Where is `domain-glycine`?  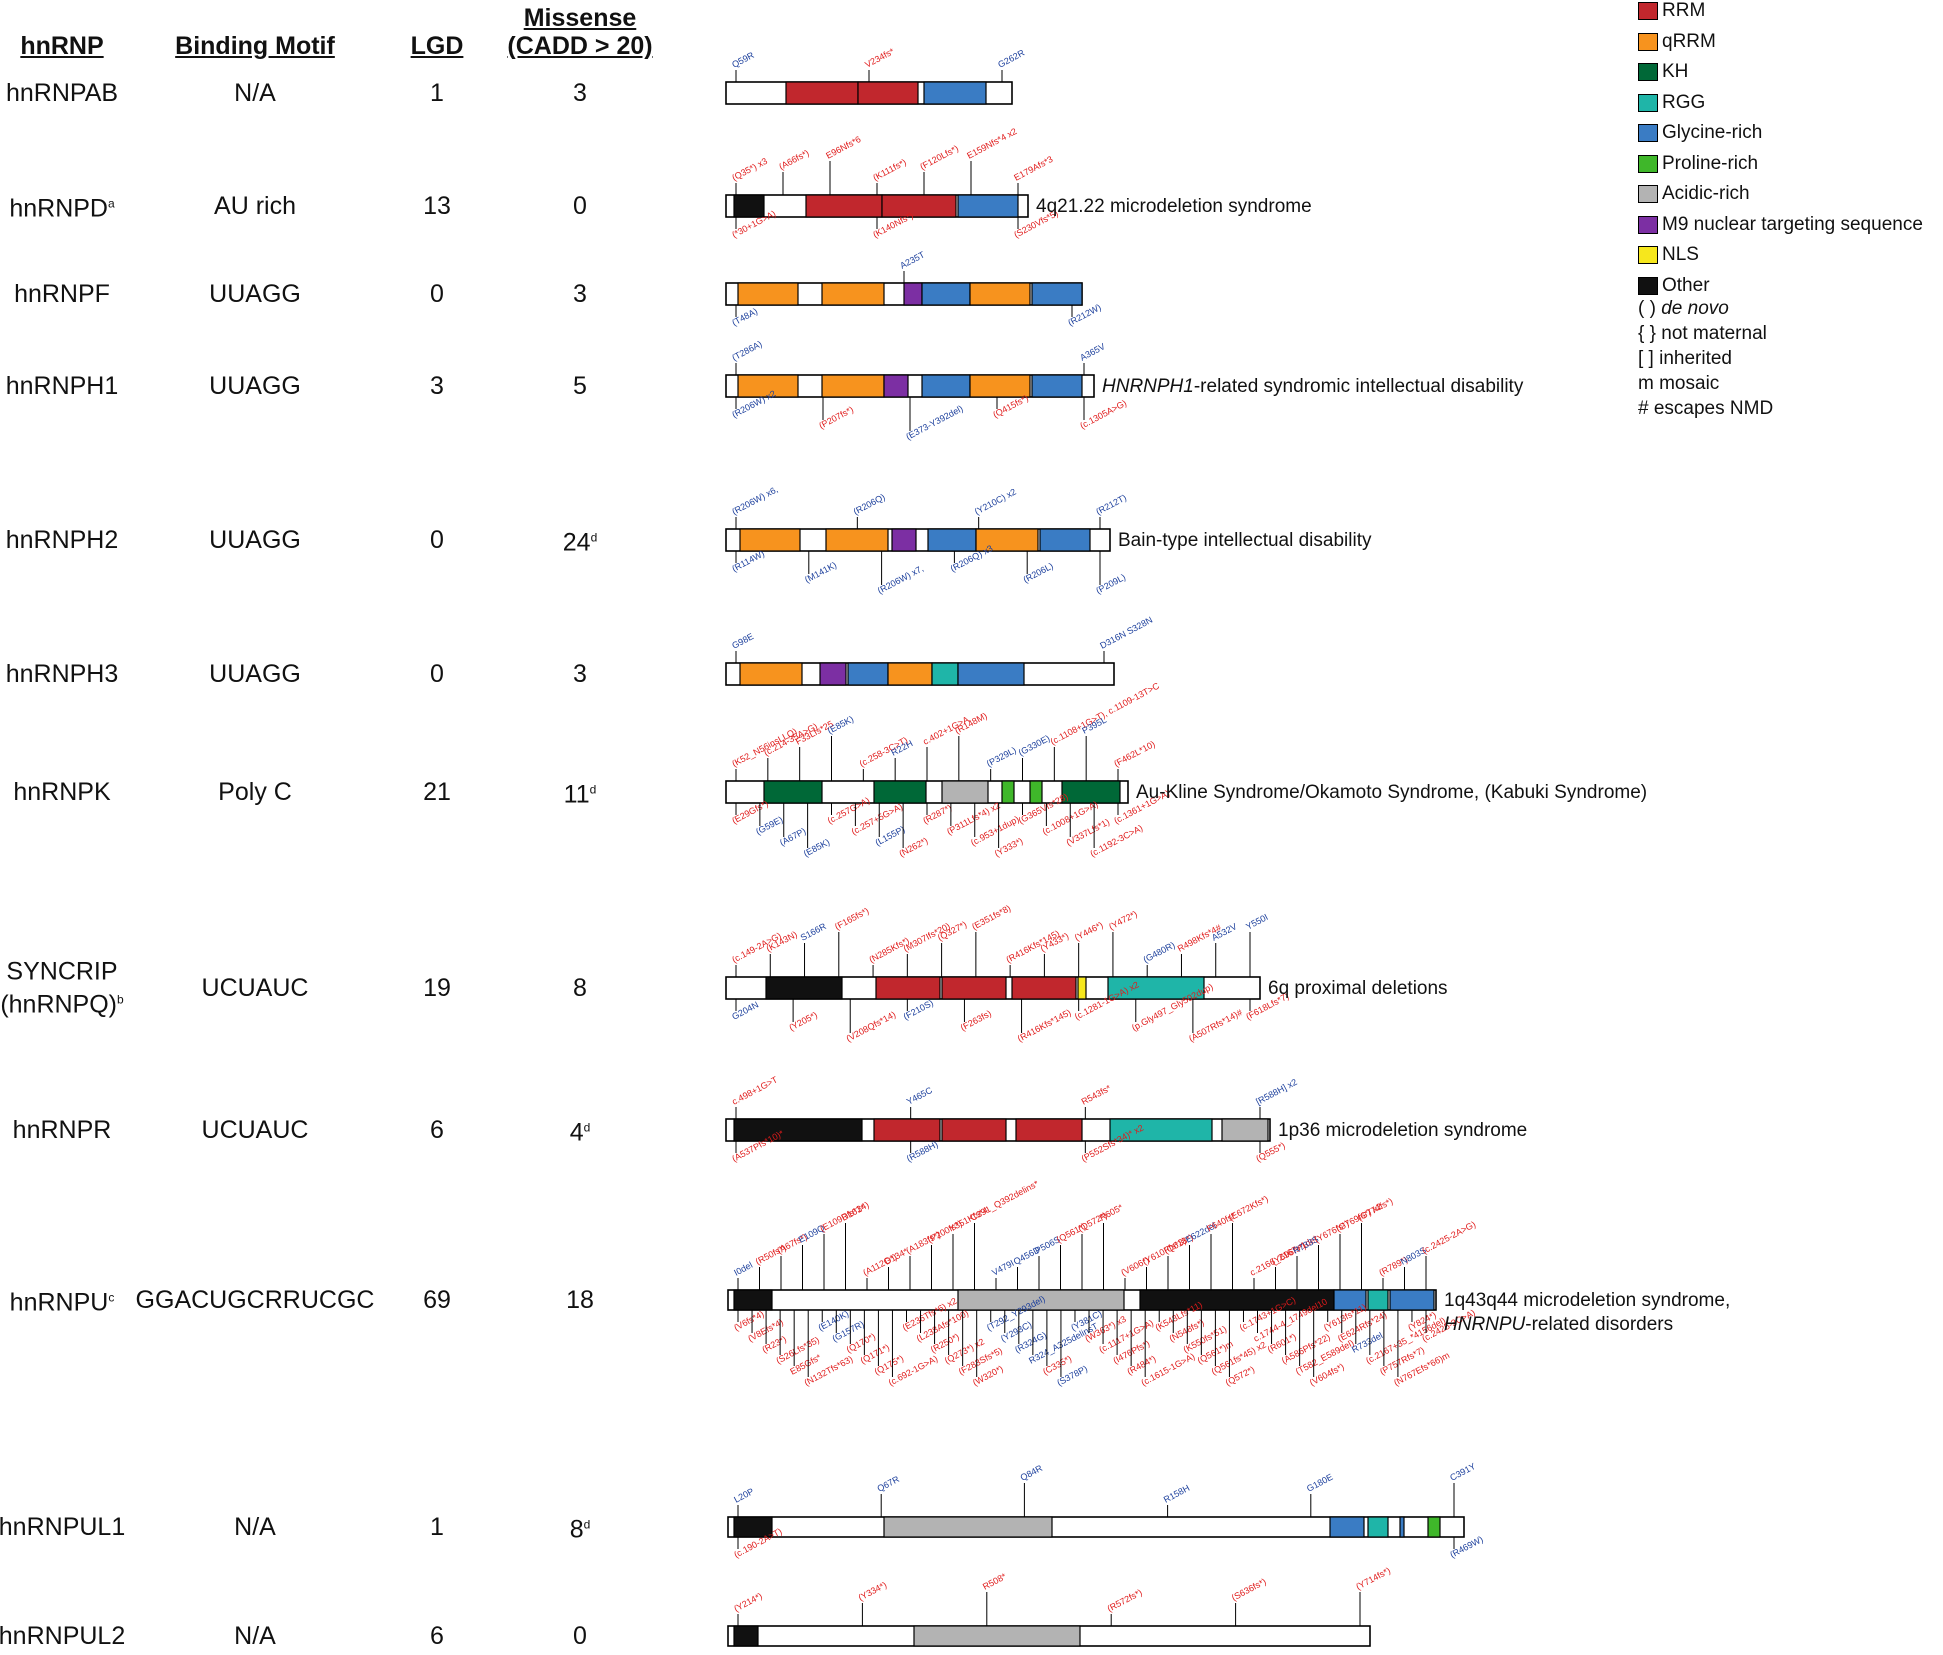 domain-glycine is located at coordinates (1347, 1527).